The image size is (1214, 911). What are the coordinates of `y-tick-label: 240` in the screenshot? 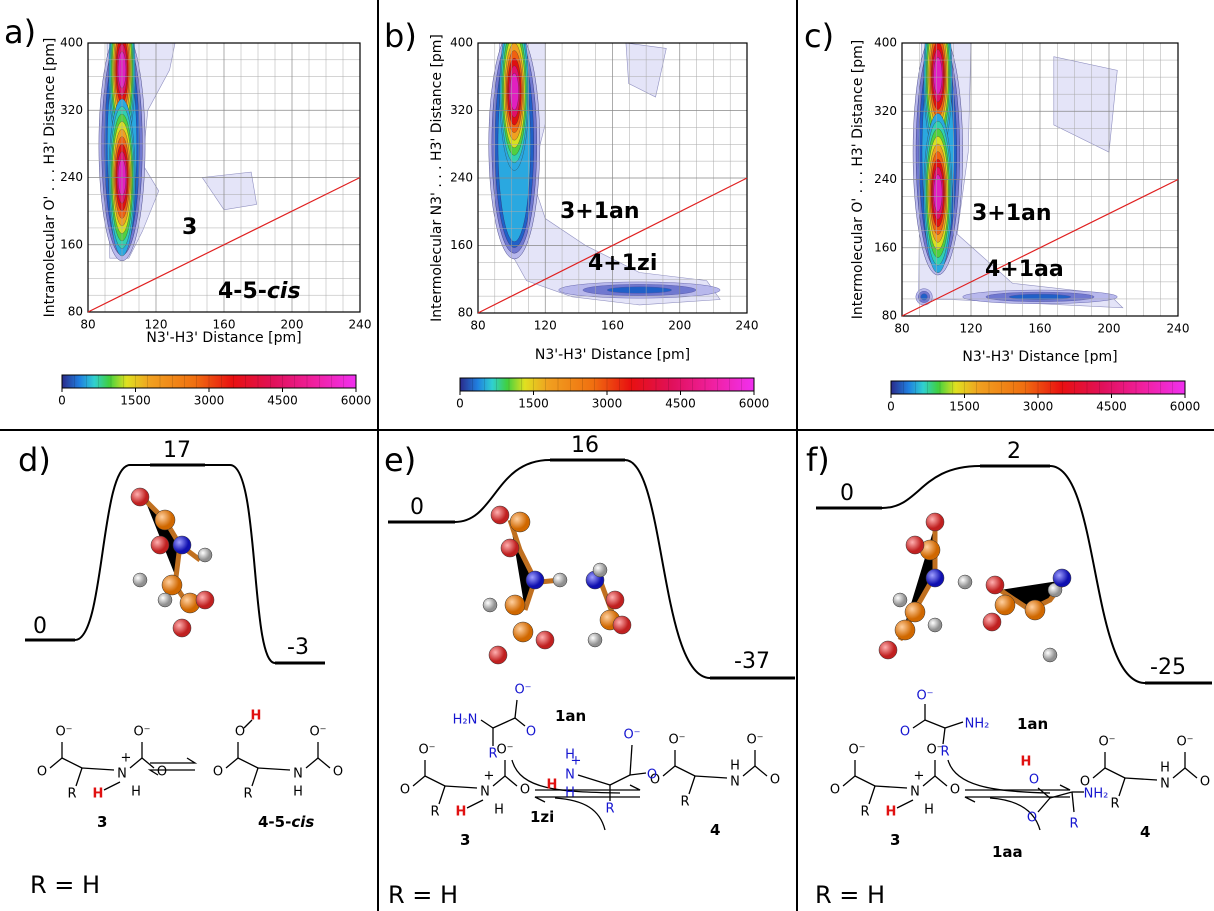 It's located at (71, 177).